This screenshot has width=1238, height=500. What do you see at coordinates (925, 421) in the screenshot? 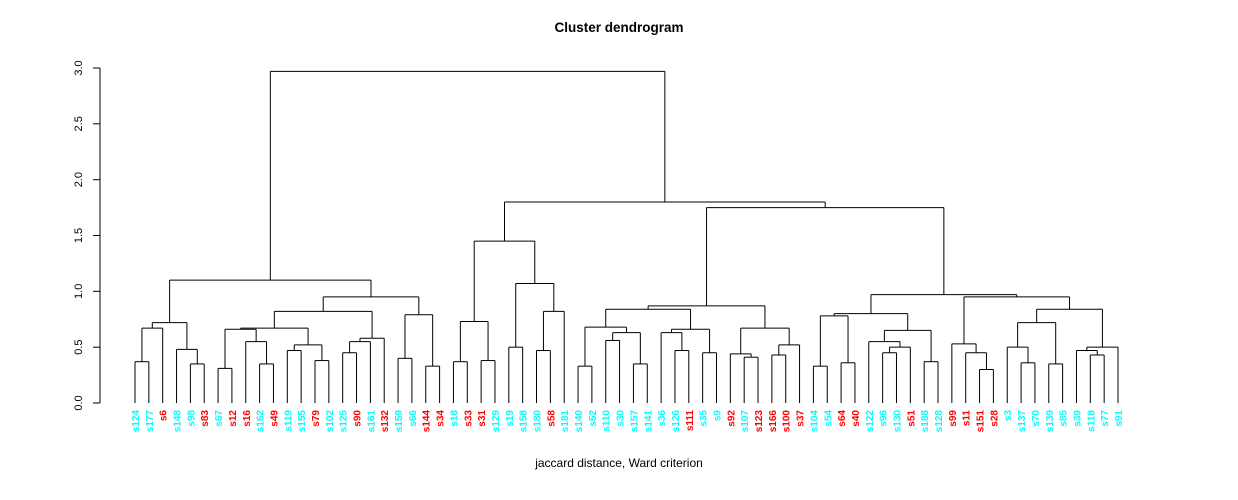
I see `leaf-label: s188` at bounding box center [925, 421].